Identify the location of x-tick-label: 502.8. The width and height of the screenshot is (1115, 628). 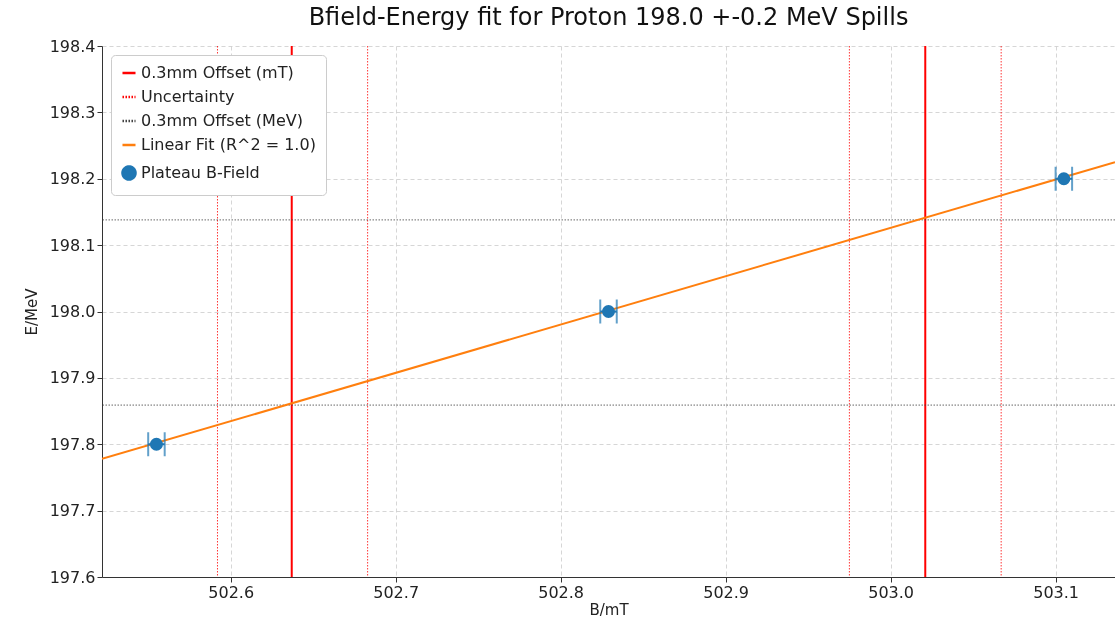
(561, 592).